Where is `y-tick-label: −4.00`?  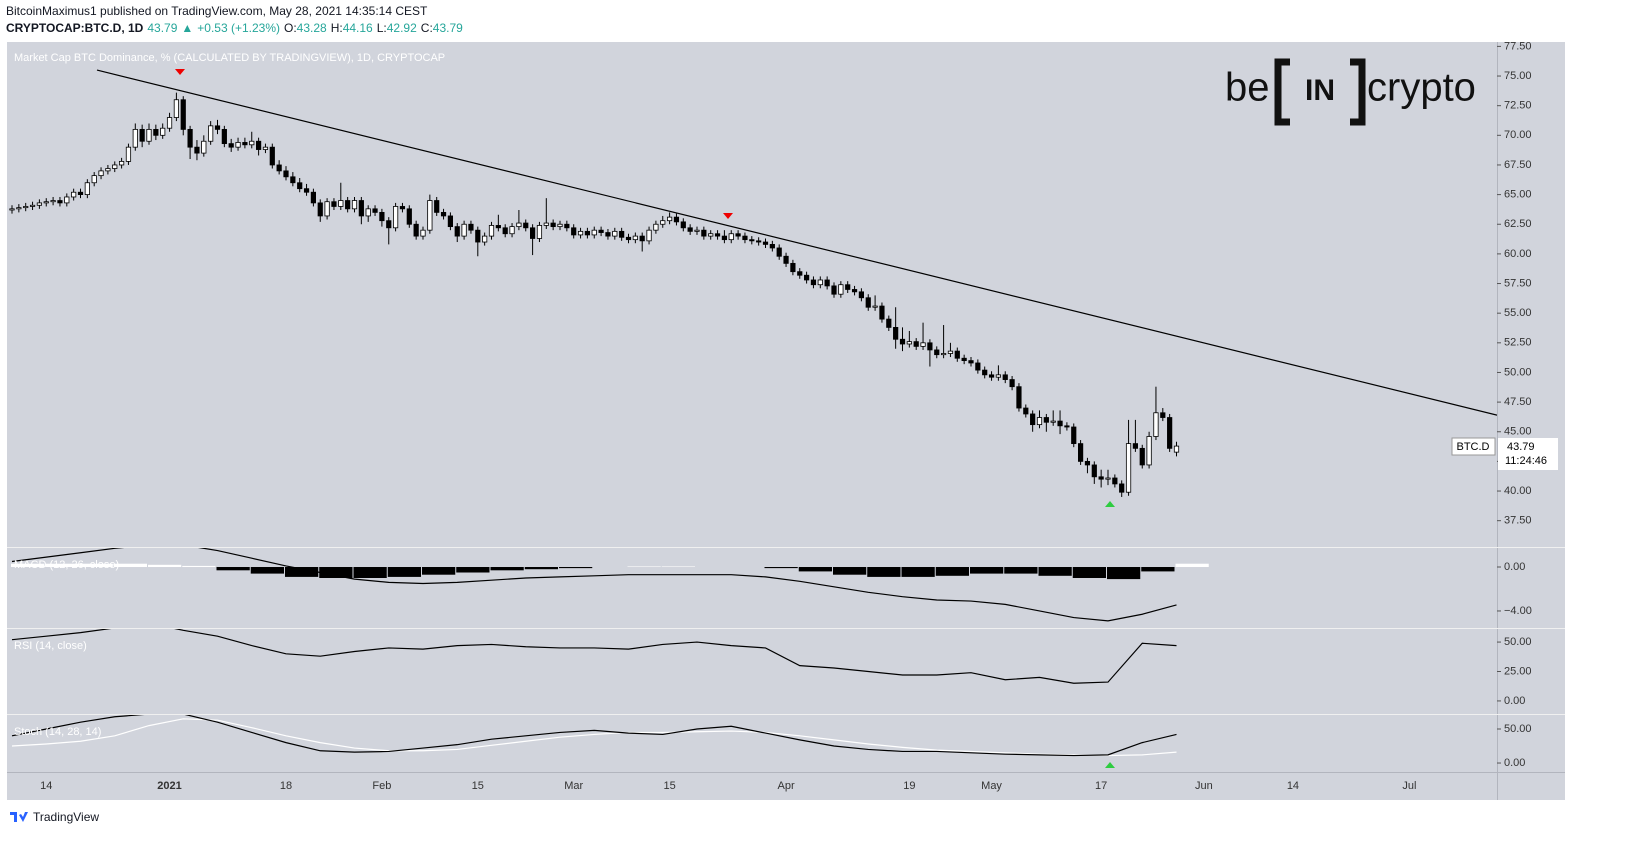
y-tick-label: −4.00 is located at coordinates (1518, 611).